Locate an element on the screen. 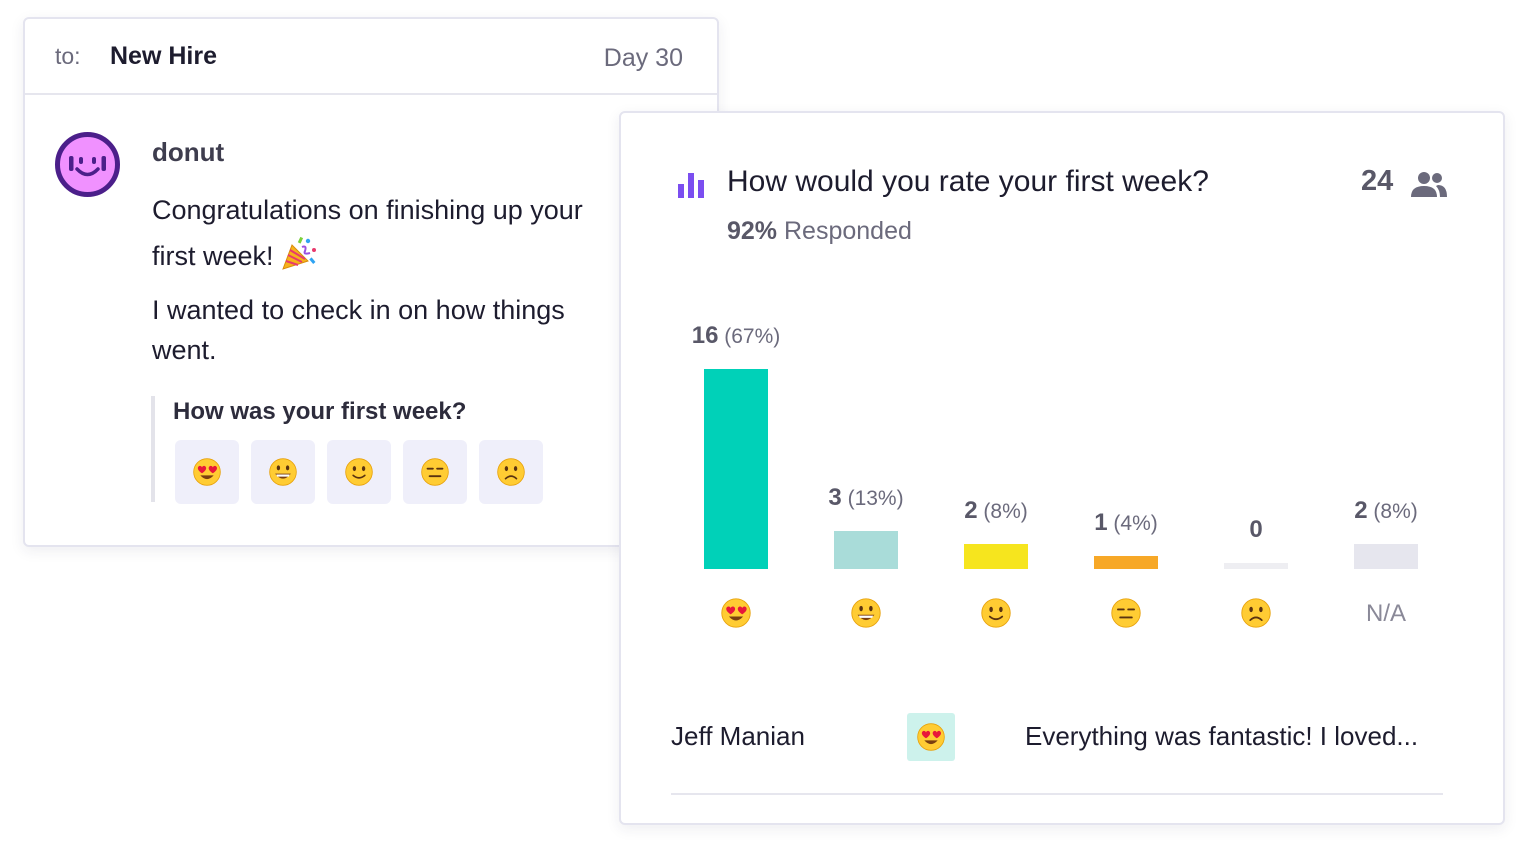 This screenshot has height=850, width=1526. people-icon is located at coordinates (1429, 184).